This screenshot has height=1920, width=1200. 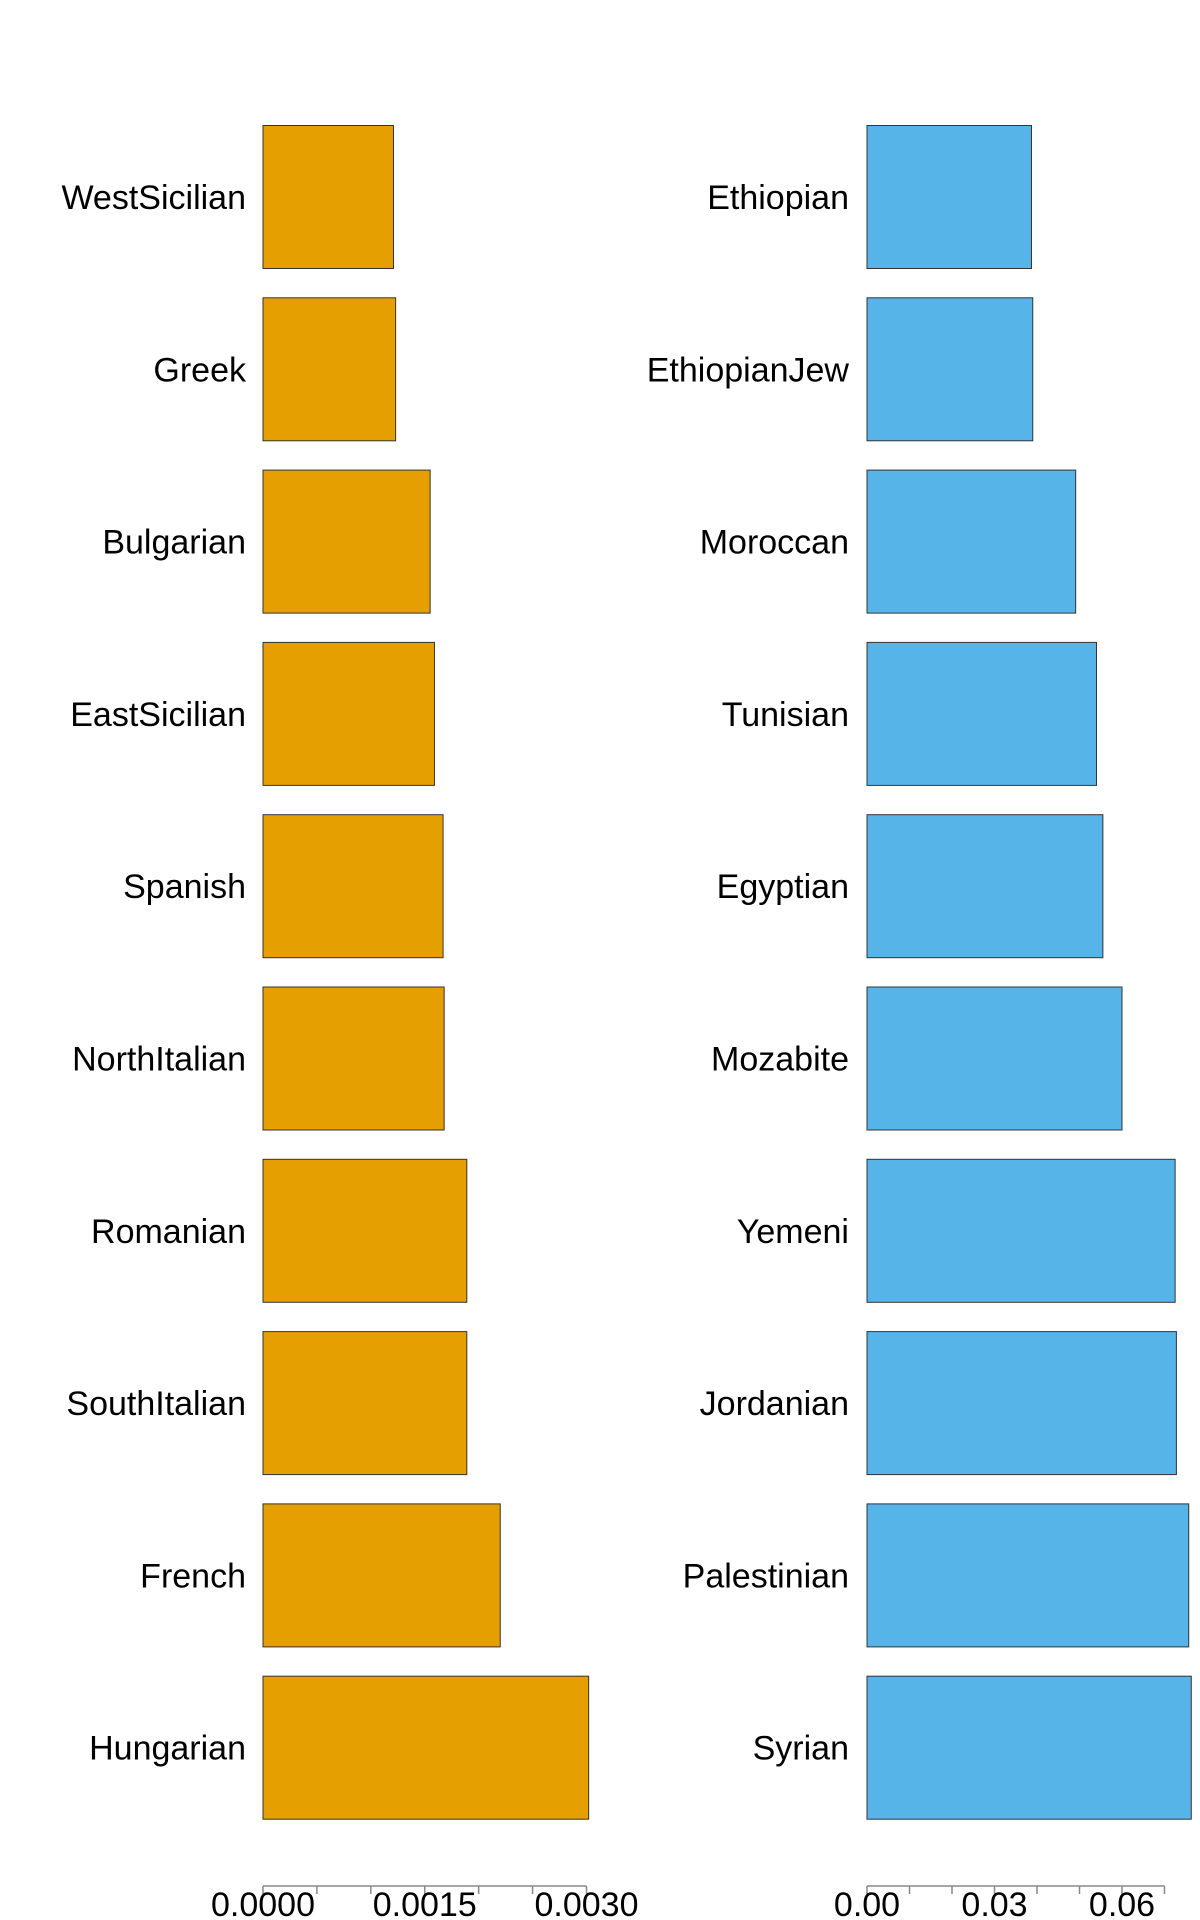 What do you see at coordinates (184, 887) in the screenshot?
I see `category-label: Spanish` at bounding box center [184, 887].